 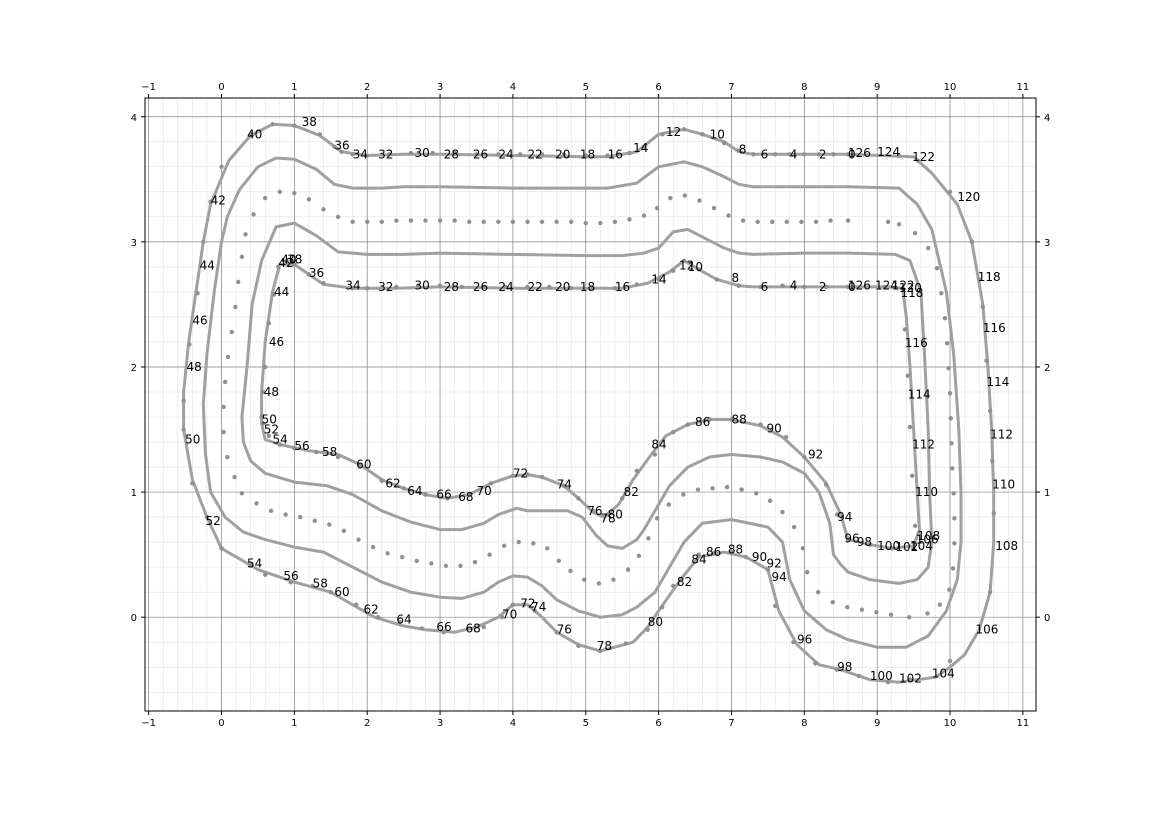 I want to click on waypoint-label: 34, so click(x=360, y=154).